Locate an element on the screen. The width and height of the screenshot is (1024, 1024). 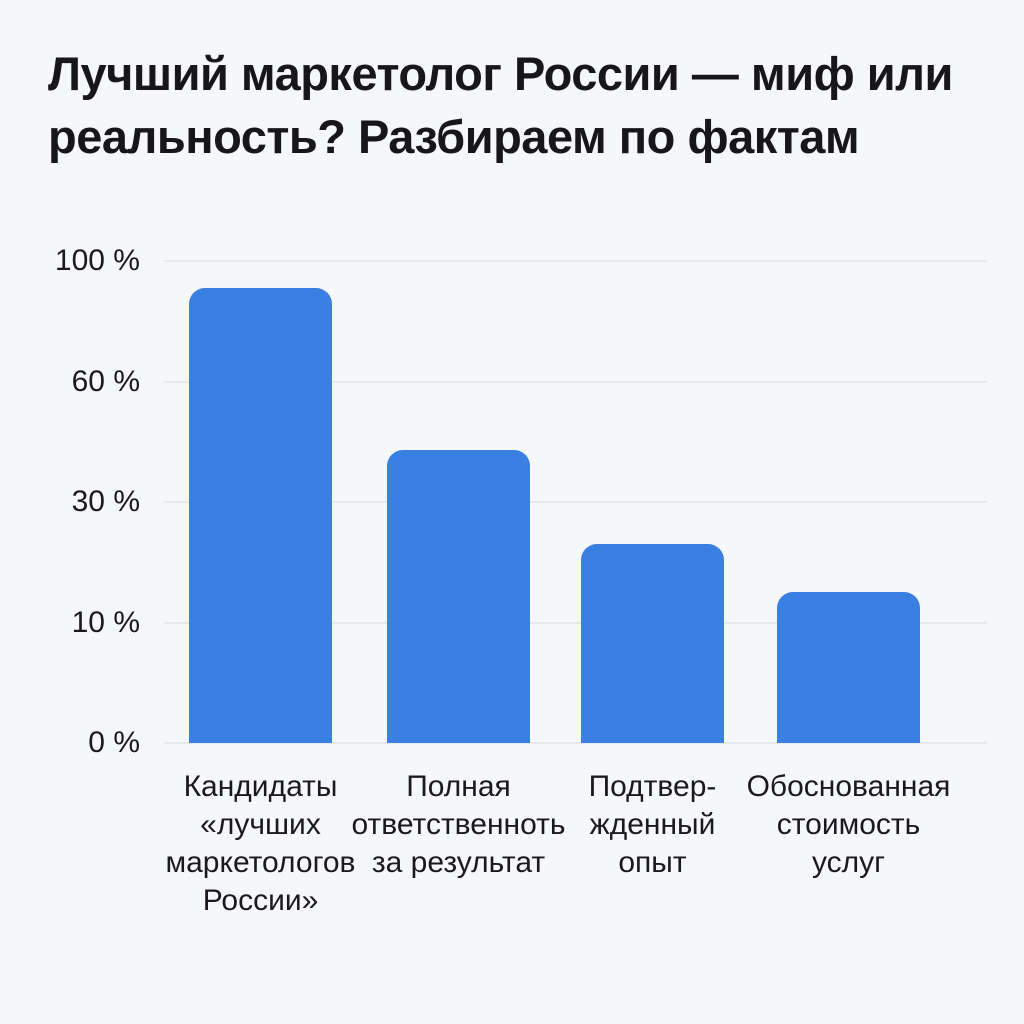
y-tick-label-10: 10 % is located at coordinates (105, 622).